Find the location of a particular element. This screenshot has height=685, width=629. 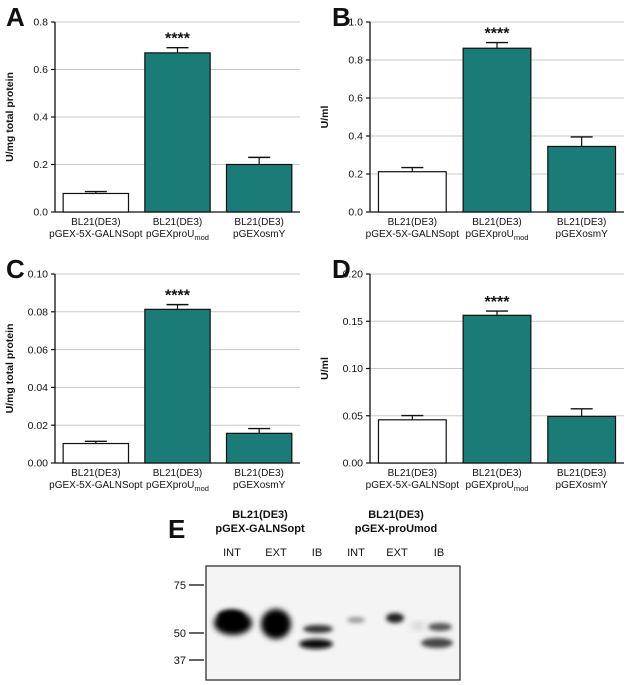

panel-letter: B is located at coordinates (341, 17).